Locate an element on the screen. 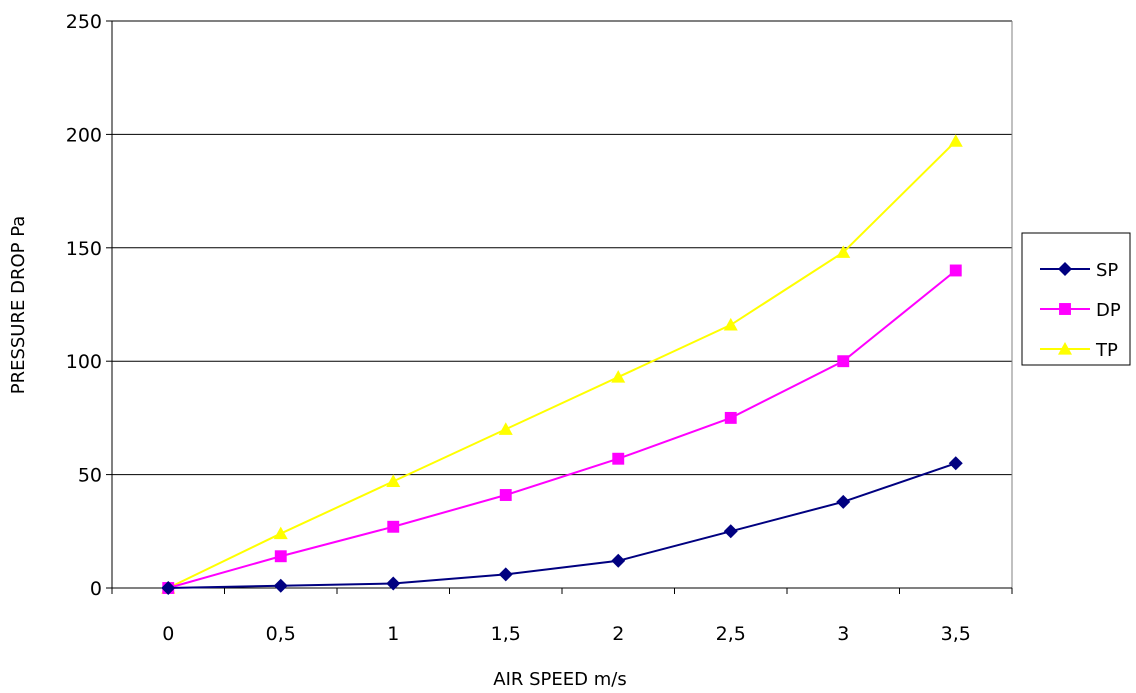 The image size is (1136, 693). x-tick-label: 2,5 is located at coordinates (731, 634).